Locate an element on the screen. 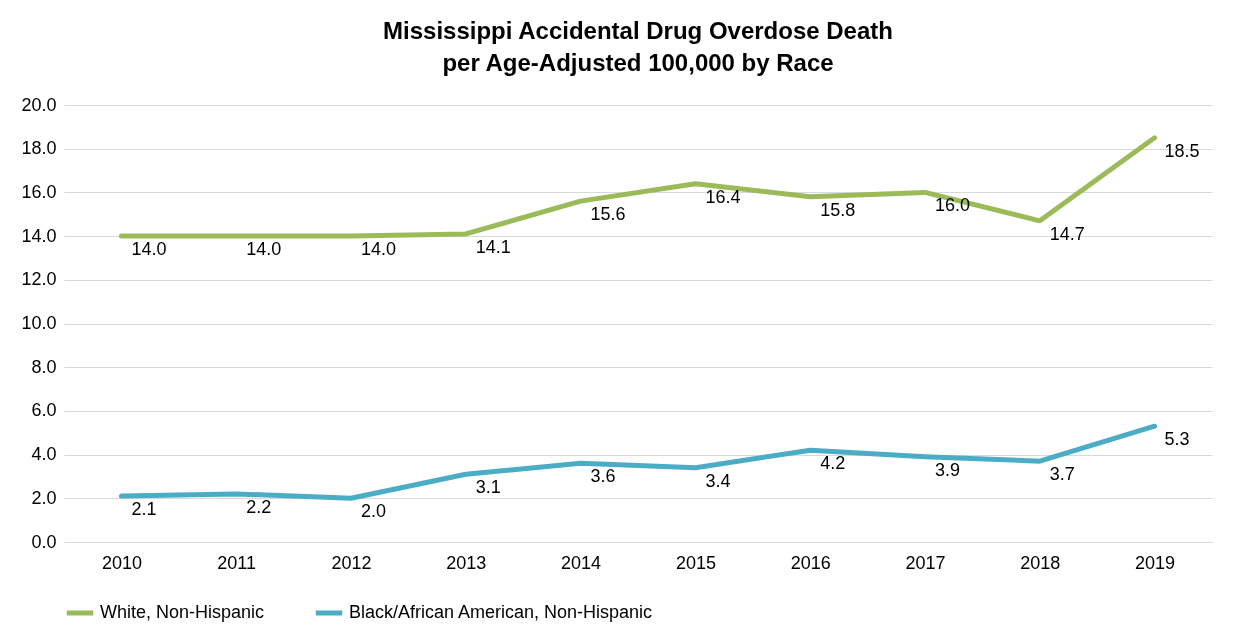 The height and width of the screenshot is (638, 1252). x-tick-label: 2012 is located at coordinates (351, 562).